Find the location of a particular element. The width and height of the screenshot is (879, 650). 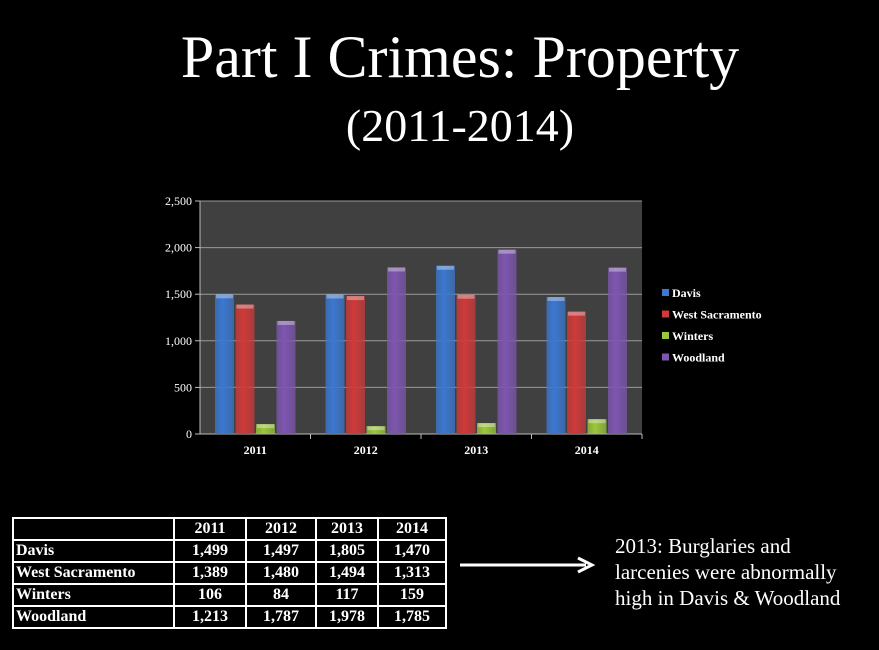

table-cell: 1,805 is located at coordinates (347, 551).